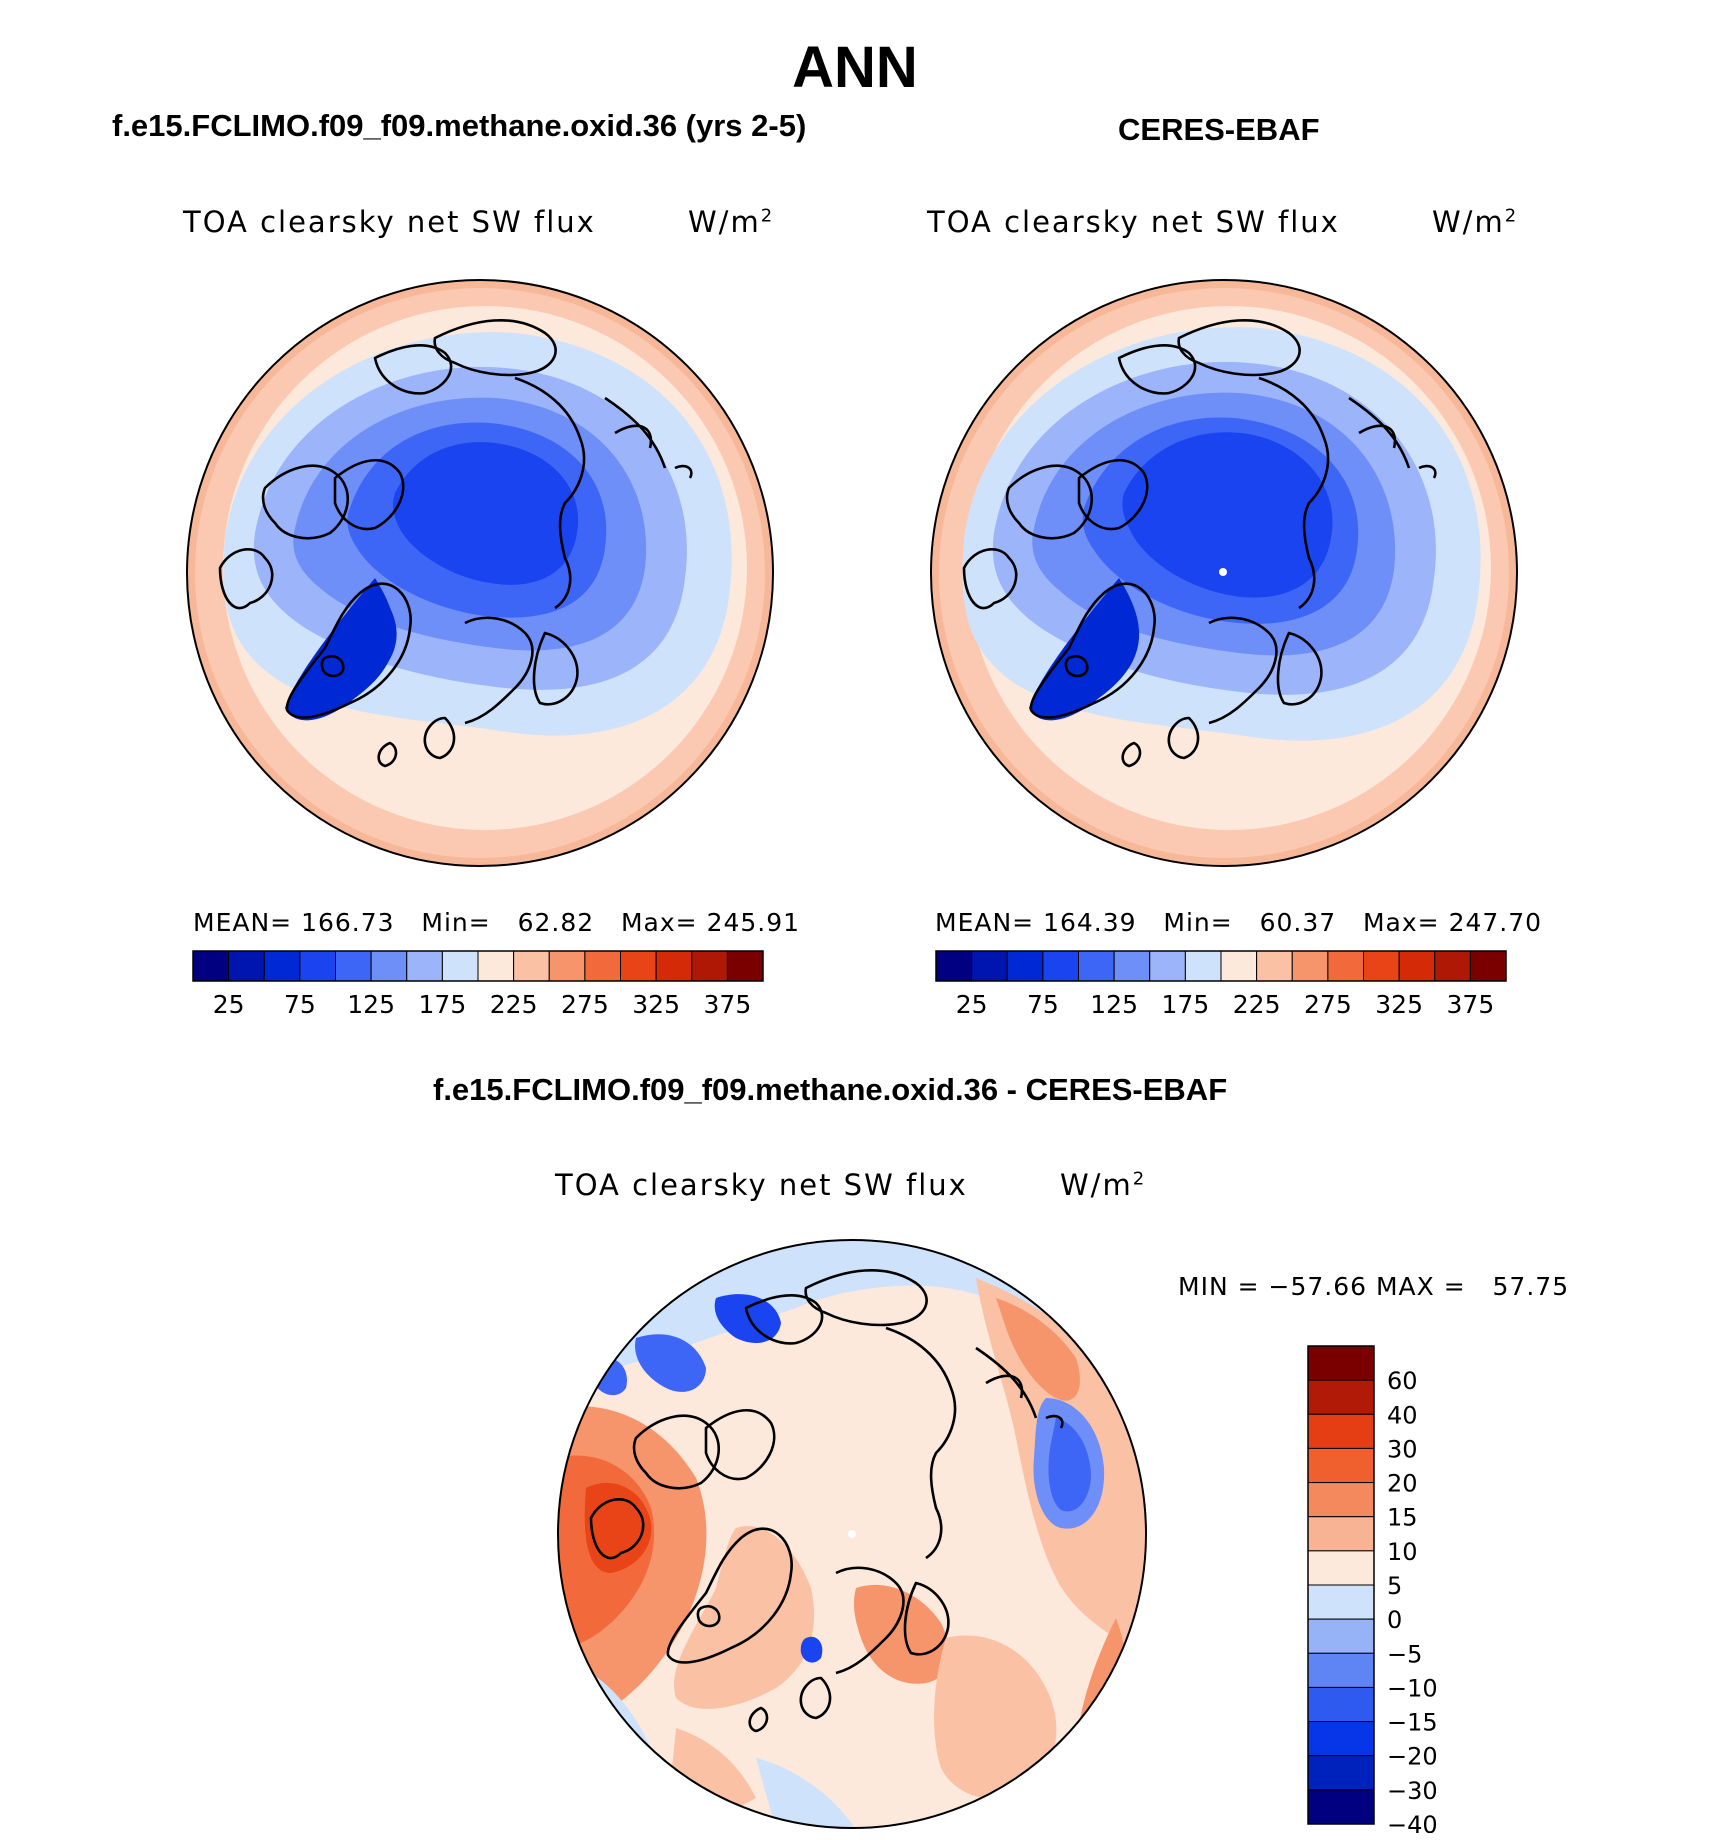  Describe the element at coordinates (1224, 573) in the screenshot. I see `polar-map-obs` at that location.